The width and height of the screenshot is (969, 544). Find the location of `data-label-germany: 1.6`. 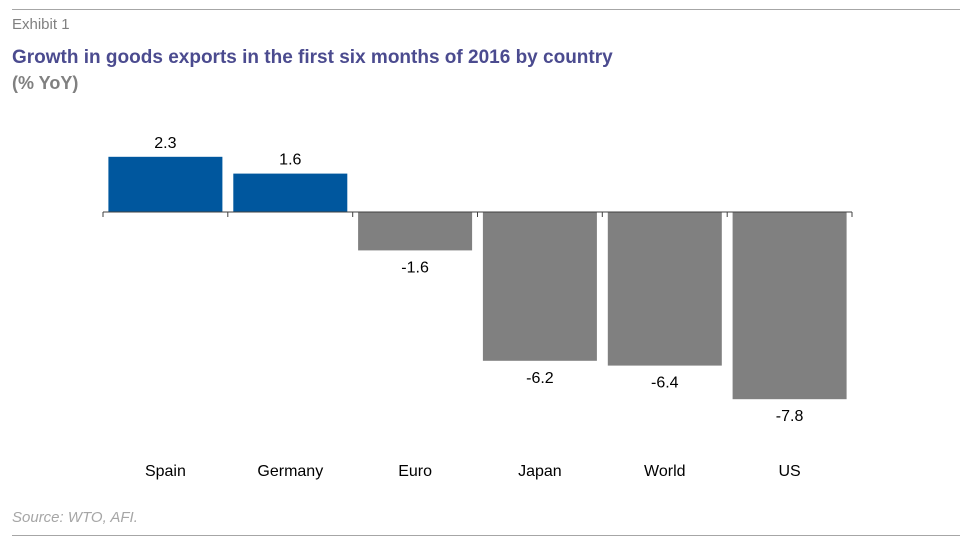

data-label-germany: 1.6 is located at coordinates (290, 160).